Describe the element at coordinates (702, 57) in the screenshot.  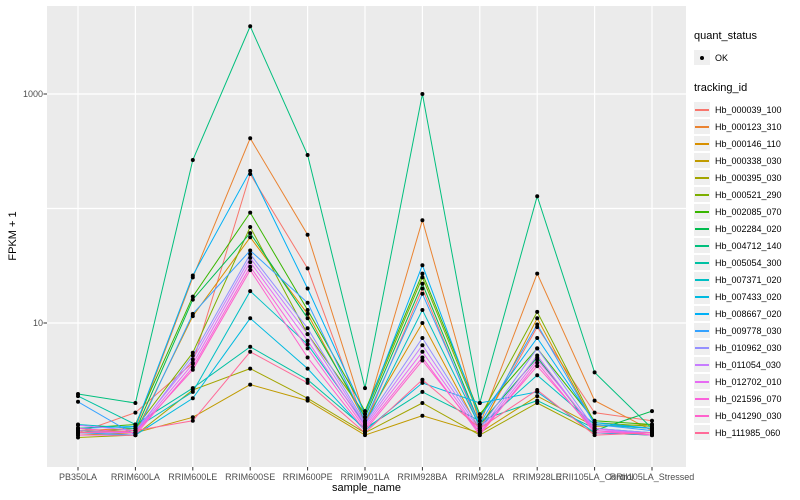
I see `point-marker-icon` at that location.